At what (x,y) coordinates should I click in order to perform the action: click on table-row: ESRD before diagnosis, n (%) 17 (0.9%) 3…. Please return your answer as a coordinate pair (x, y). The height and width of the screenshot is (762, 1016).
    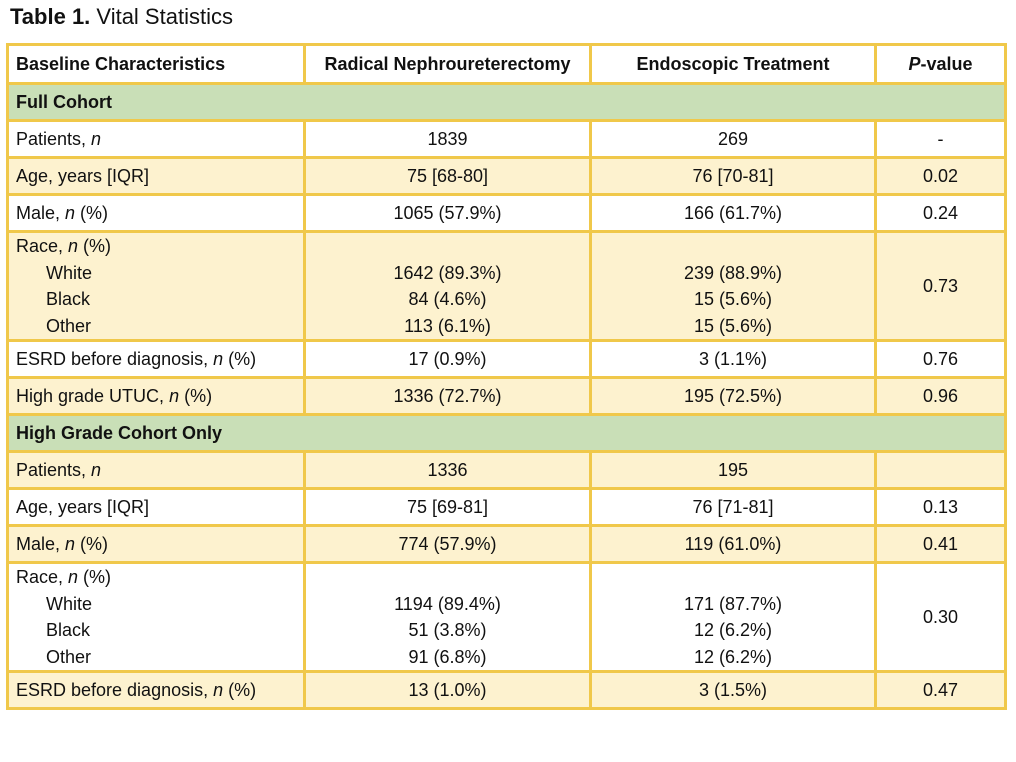
    Looking at the image, I should click on (506, 359).